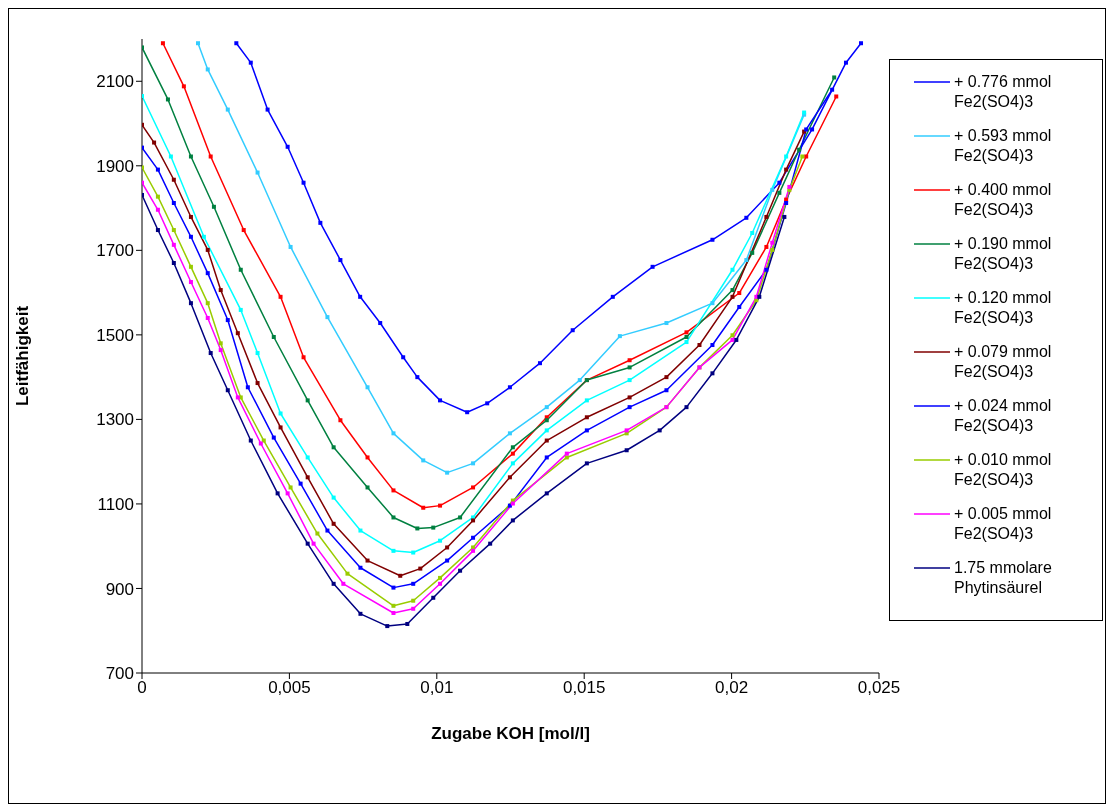 The height and width of the screenshot is (810, 1112). What do you see at coordinates (1003, 524) in the screenshot?
I see `legend-label: + 0.005 mmol Fe2(SO4)3` at bounding box center [1003, 524].